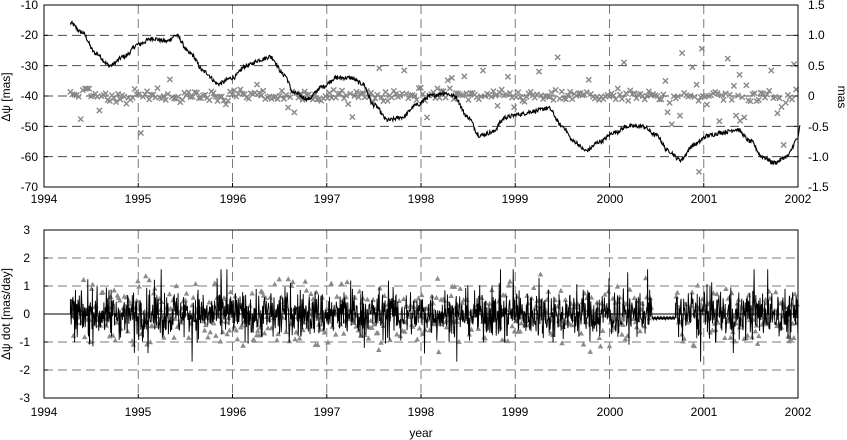 The image size is (847, 440). Describe the element at coordinates (610, 199) in the screenshot. I see `top-xtick-label: 2000` at that location.